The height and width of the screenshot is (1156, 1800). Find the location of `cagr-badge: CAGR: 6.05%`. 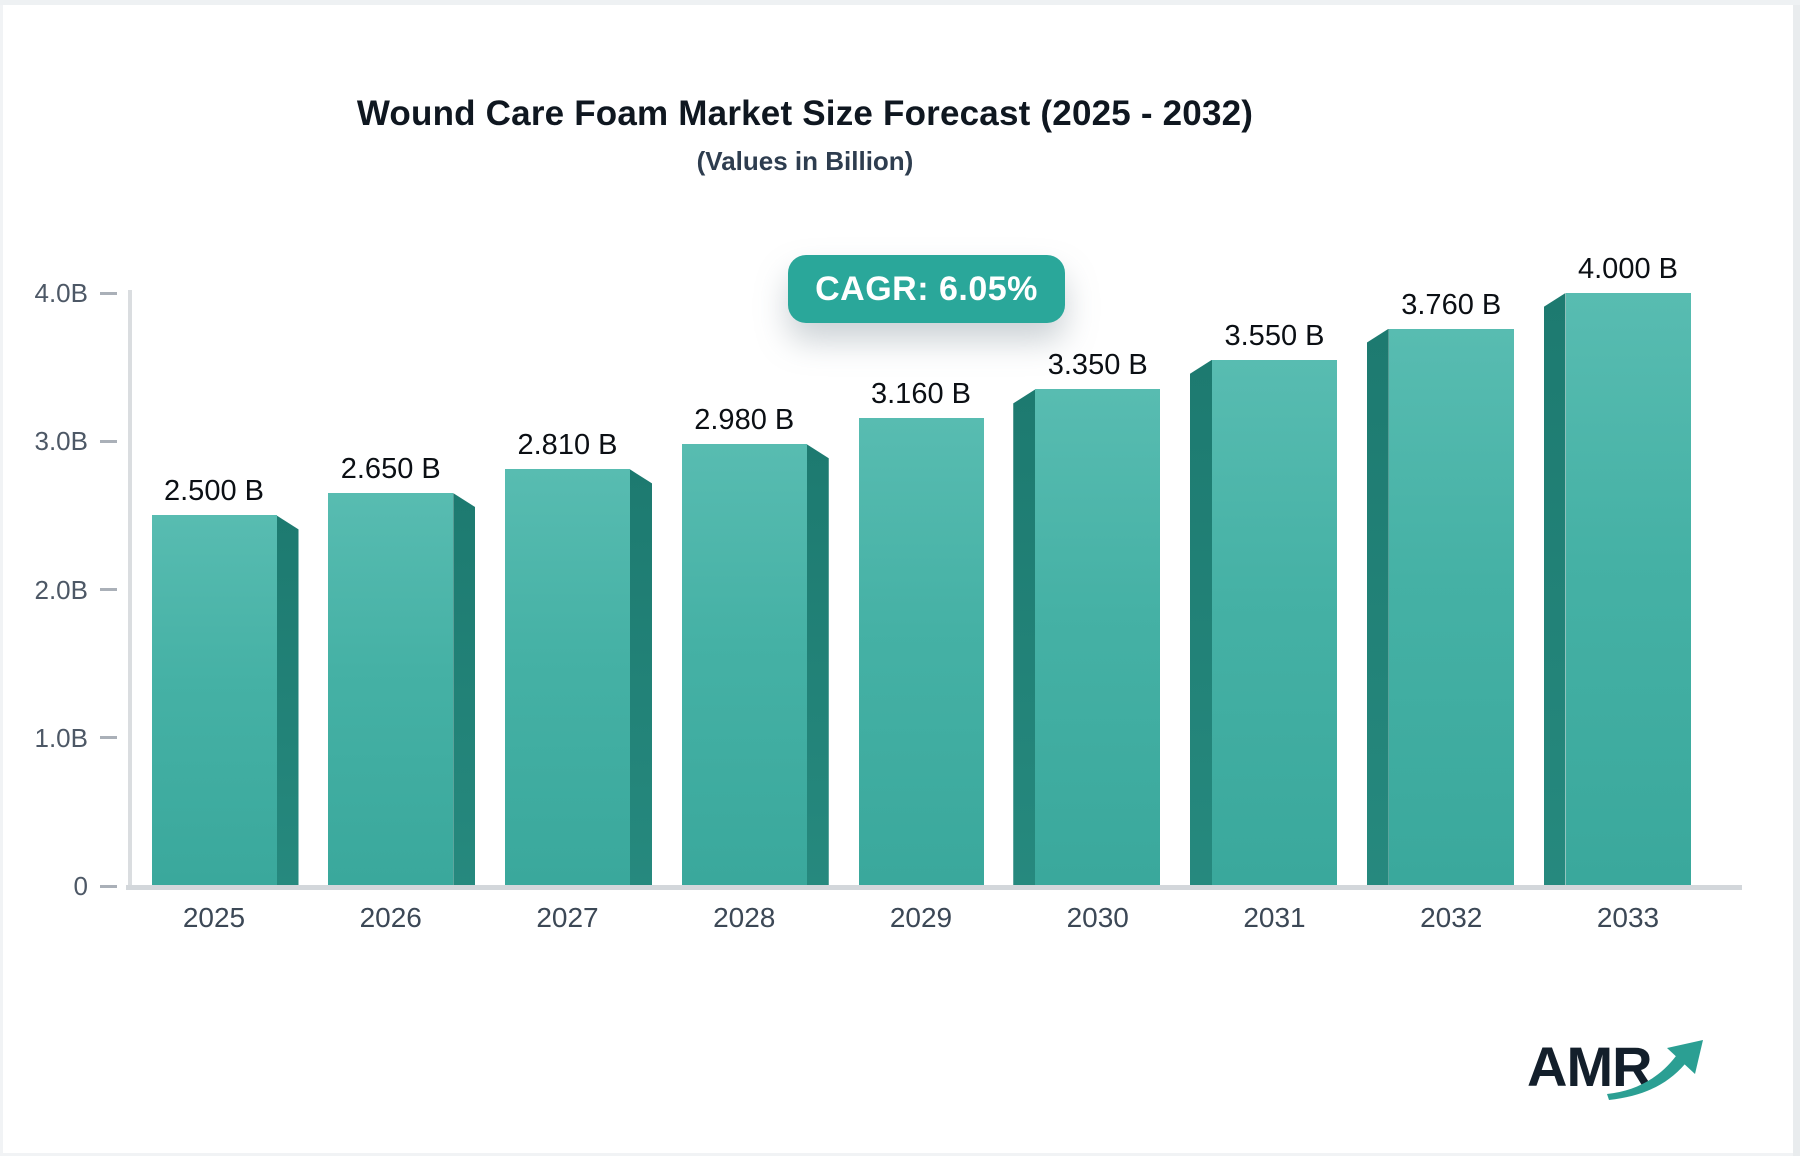

cagr-badge: CAGR: 6.05% is located at coordinates (926, 289).